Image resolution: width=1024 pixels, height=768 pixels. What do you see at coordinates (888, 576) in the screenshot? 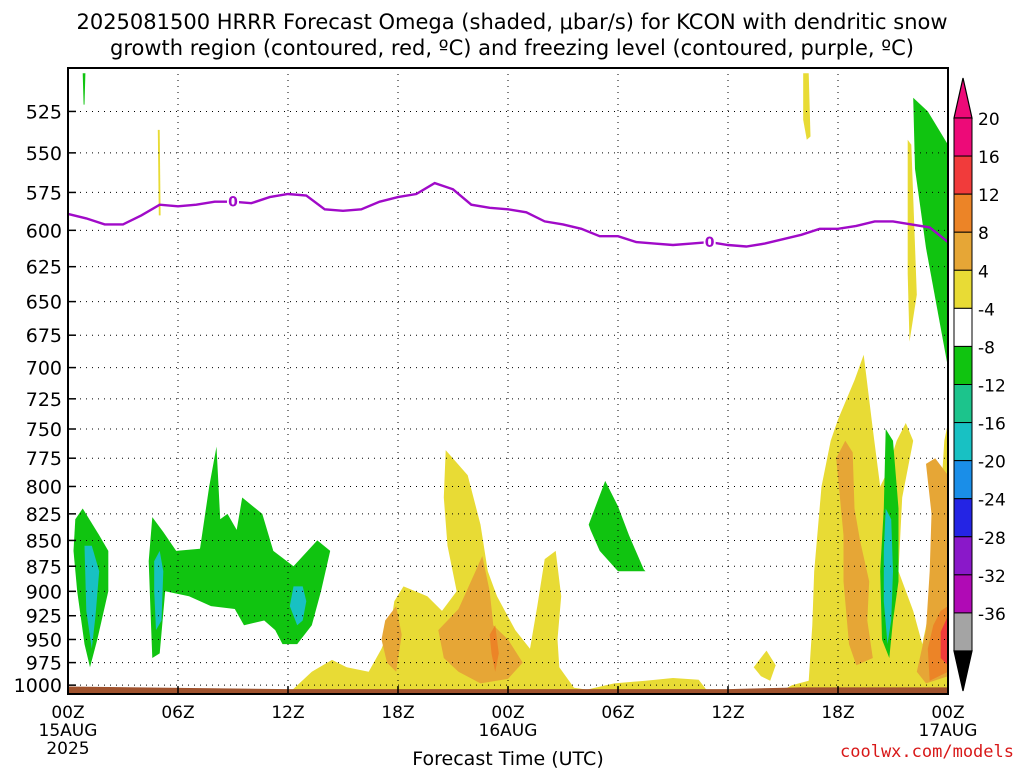
I see `omega-minus8-hr45` at bounding box center [888, 576].